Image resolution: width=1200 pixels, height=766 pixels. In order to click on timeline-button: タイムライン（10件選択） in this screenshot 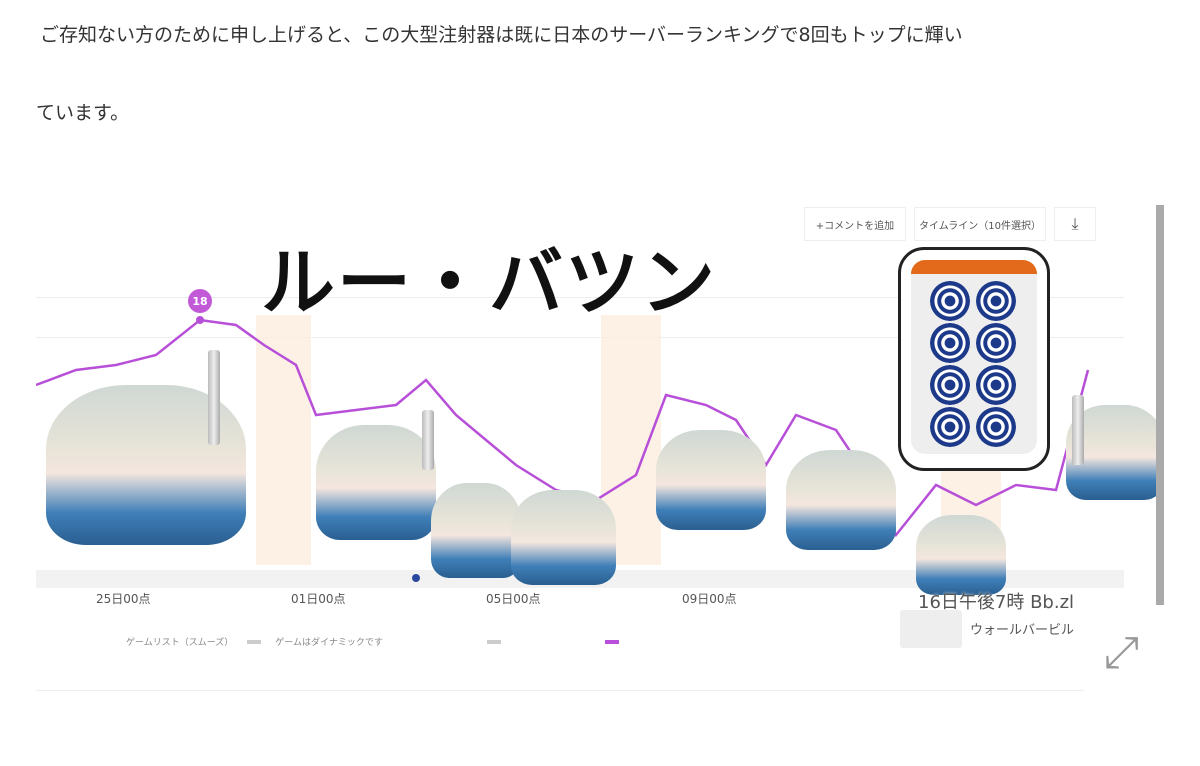, I will do `click(980, 224)`.